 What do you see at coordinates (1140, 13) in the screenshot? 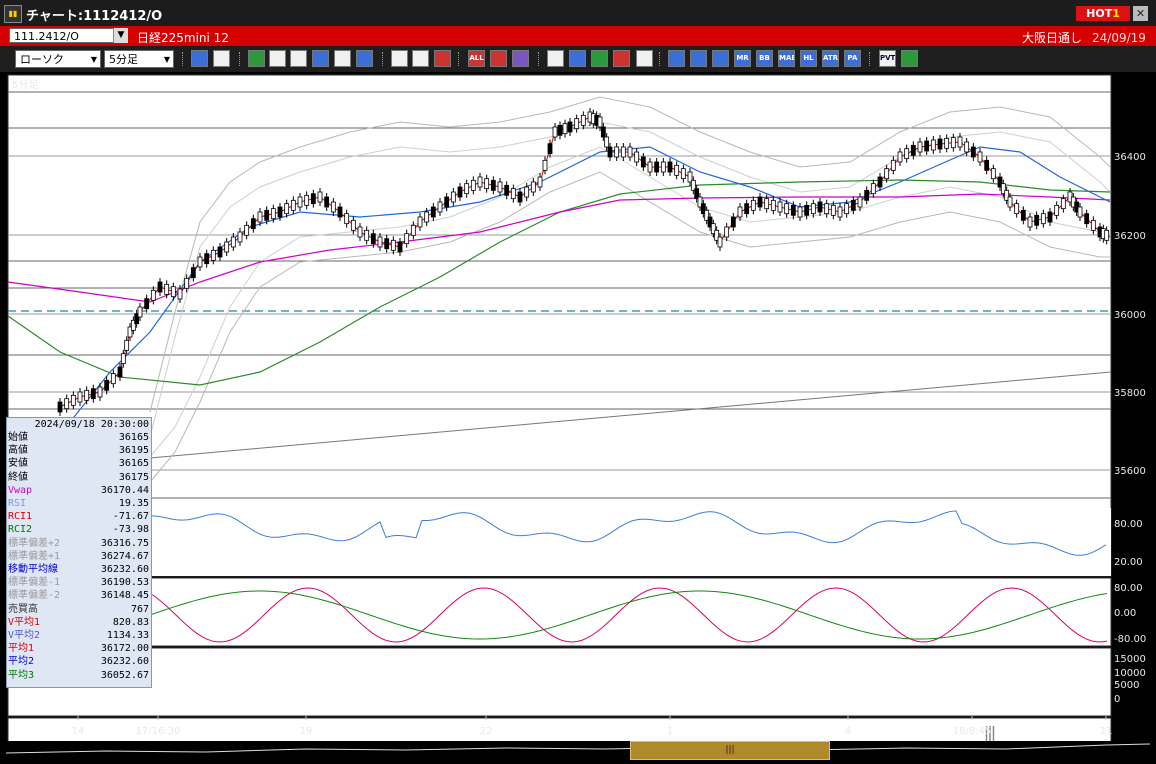
I see `close-button: ✕` at bounding box center [1140, 13].